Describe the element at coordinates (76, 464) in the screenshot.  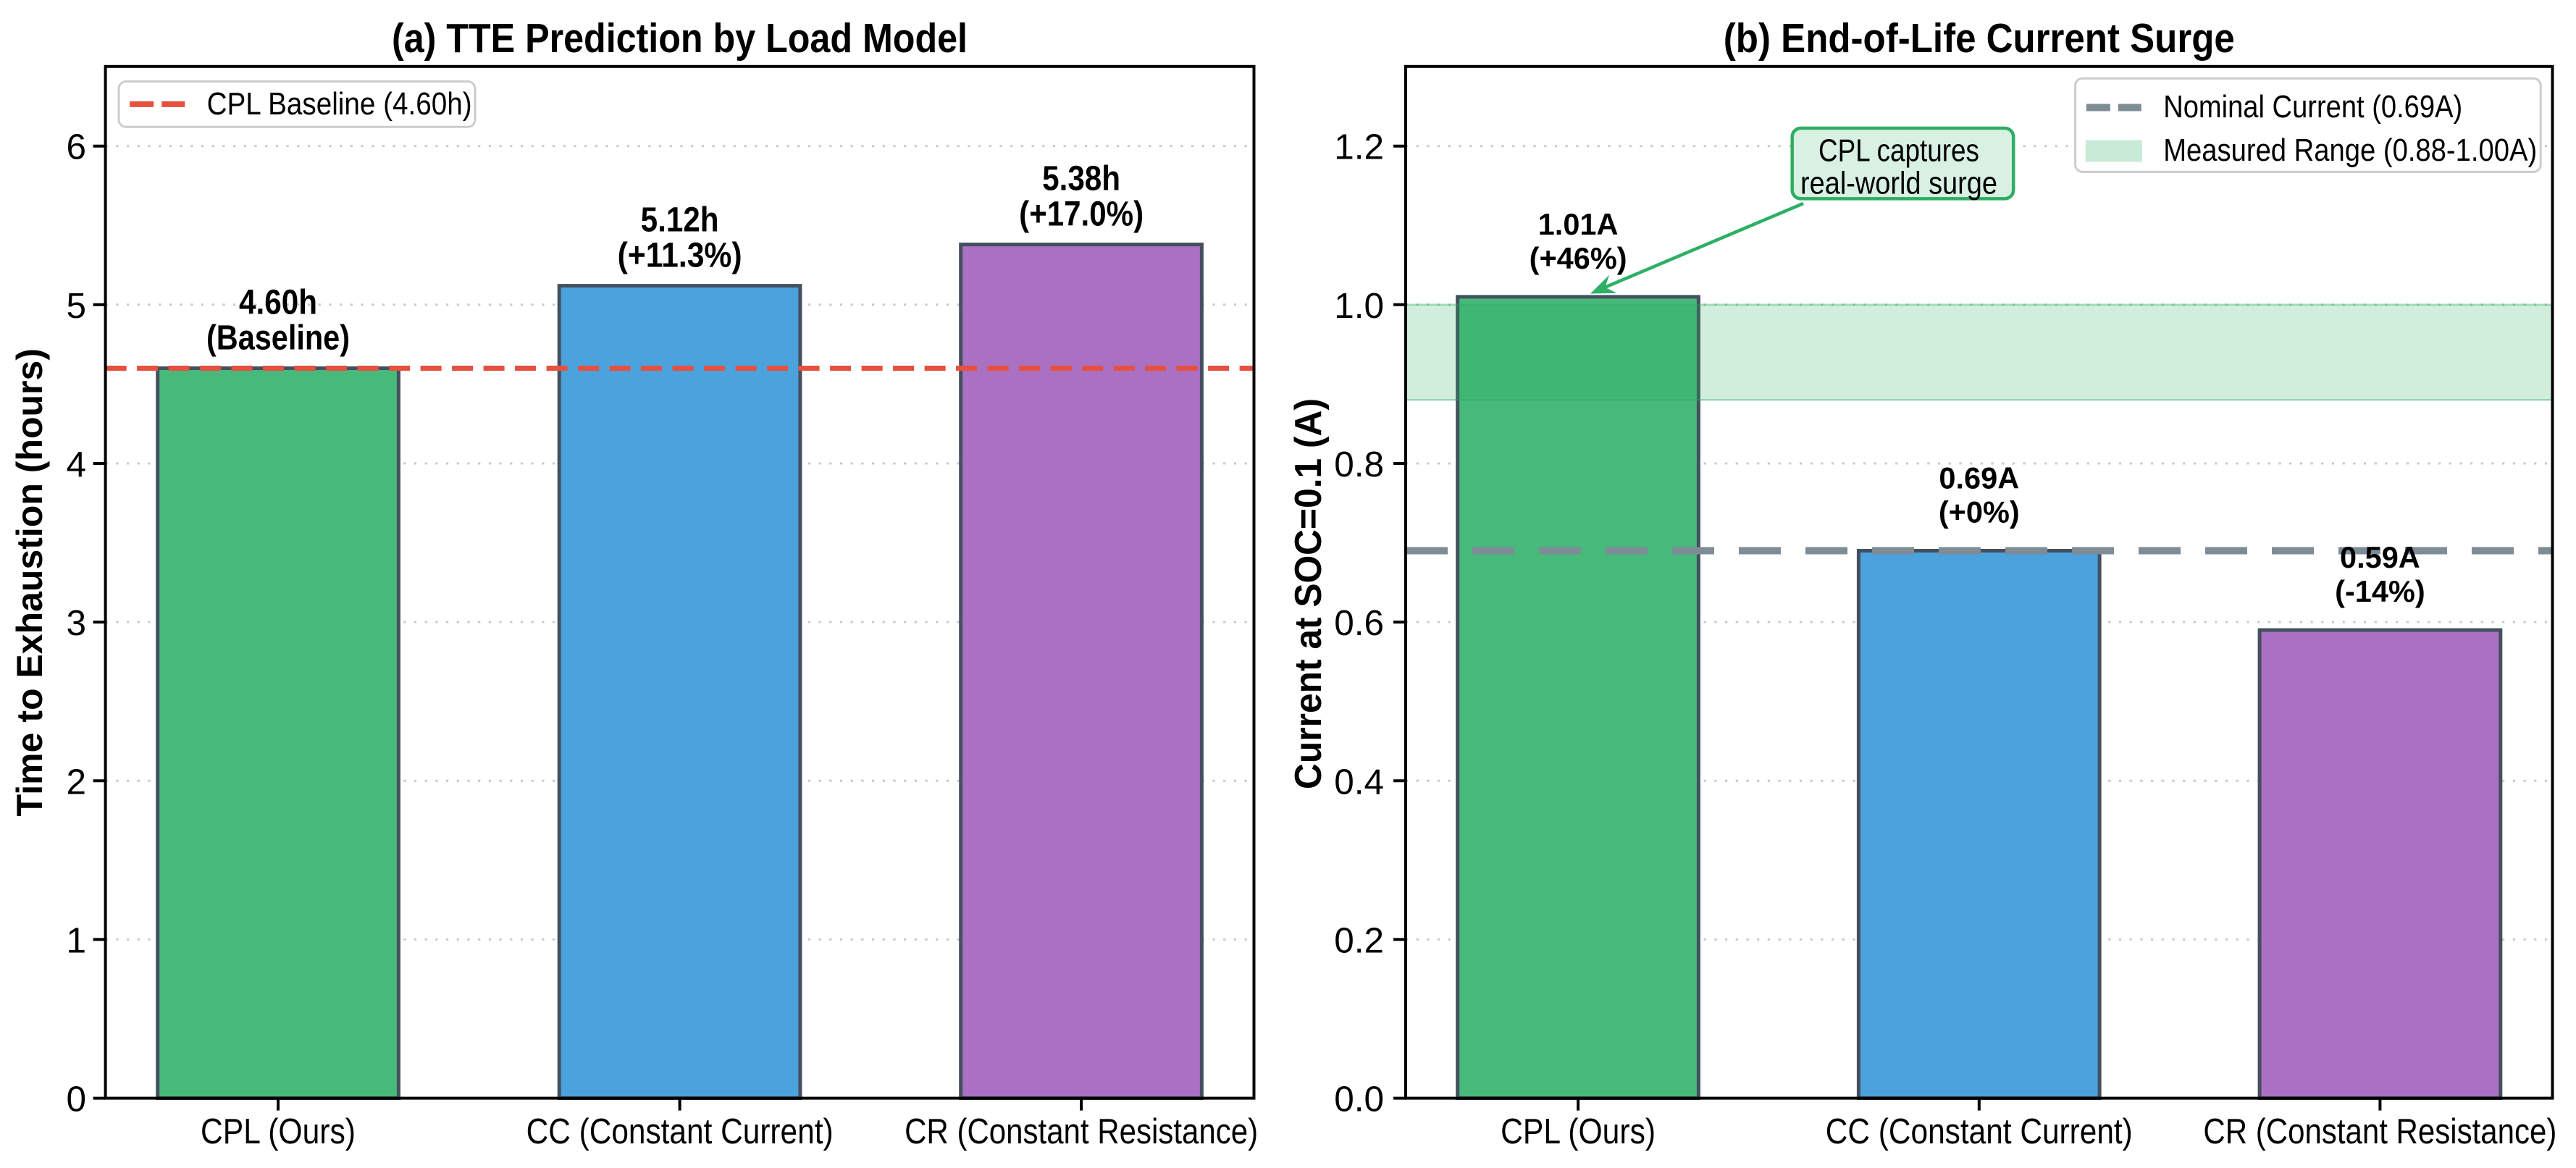
I see `svg-text: 4` at that location.